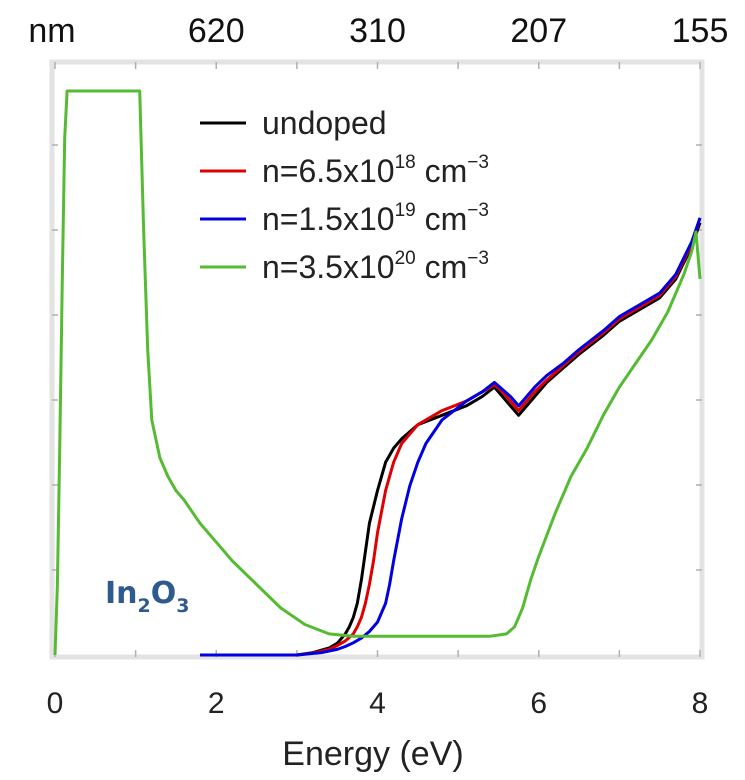 The height and width of the screenshot is (780, 745). What do you see at coordinates (147, 596) in the screenshot?
I see `material-label: In2O3` at bounding box center [147, 596].